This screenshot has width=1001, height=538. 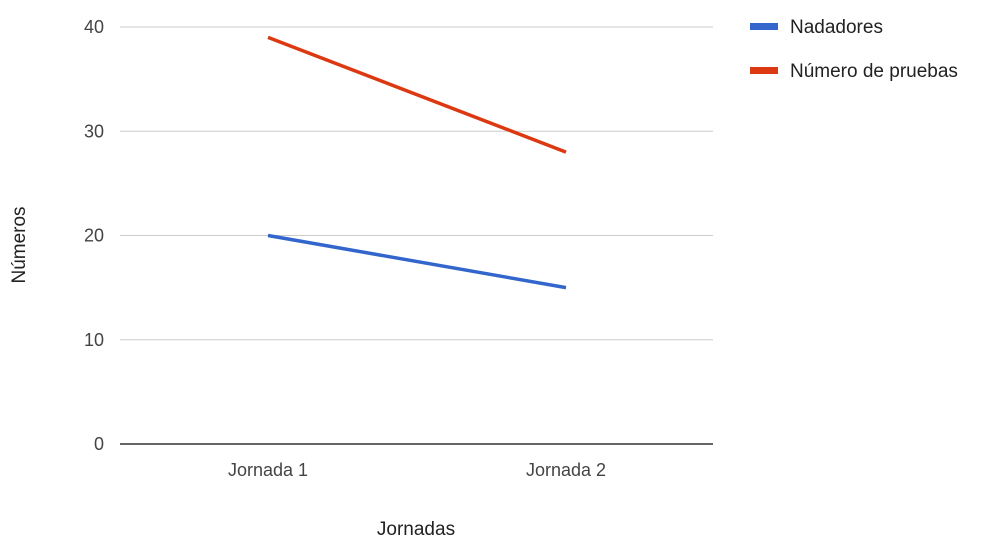 I want to click on x-tick-label: Jornada 2, so click(x=566, y=470).